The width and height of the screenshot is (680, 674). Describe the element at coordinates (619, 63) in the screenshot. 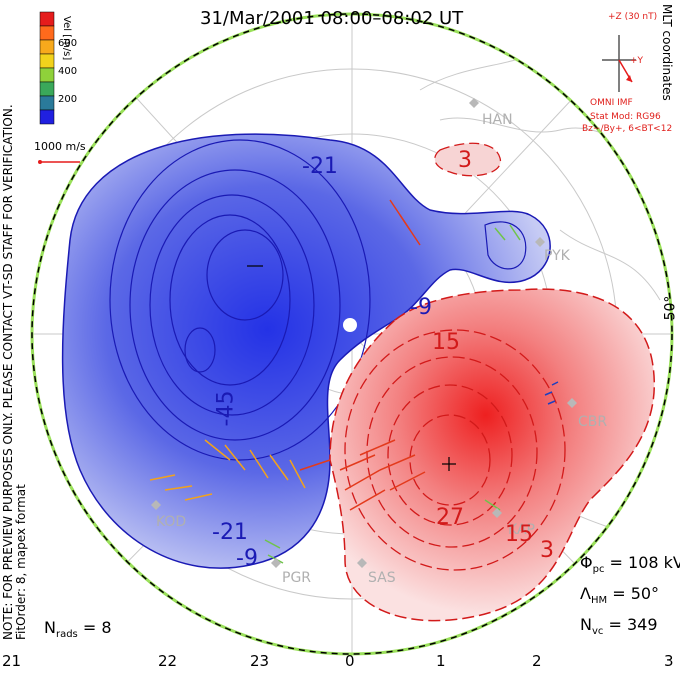

I see `imf-clock` at that location.